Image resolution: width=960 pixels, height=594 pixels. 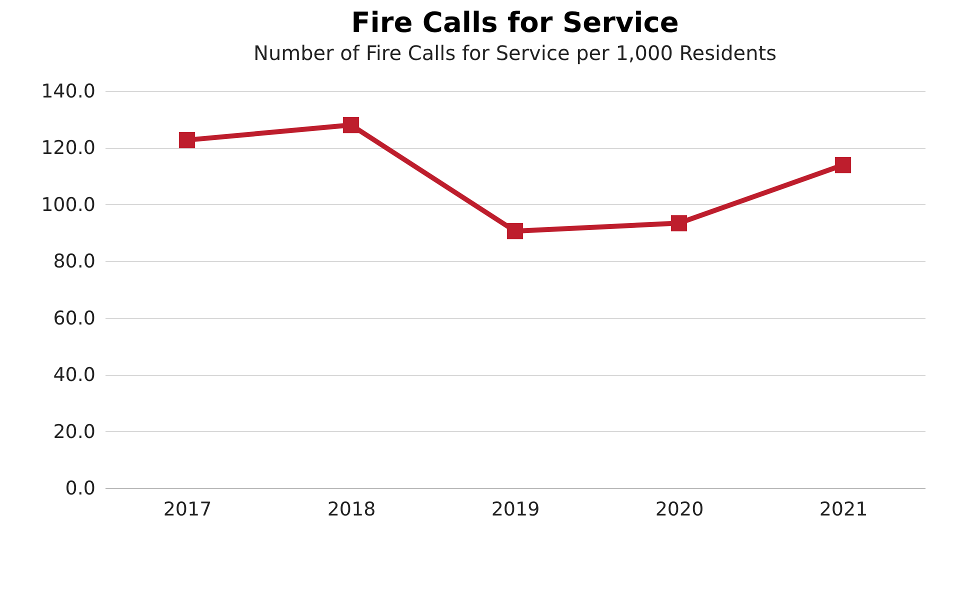 I want to click on y-tick-label: 140.0, so click(x=68, y=91).